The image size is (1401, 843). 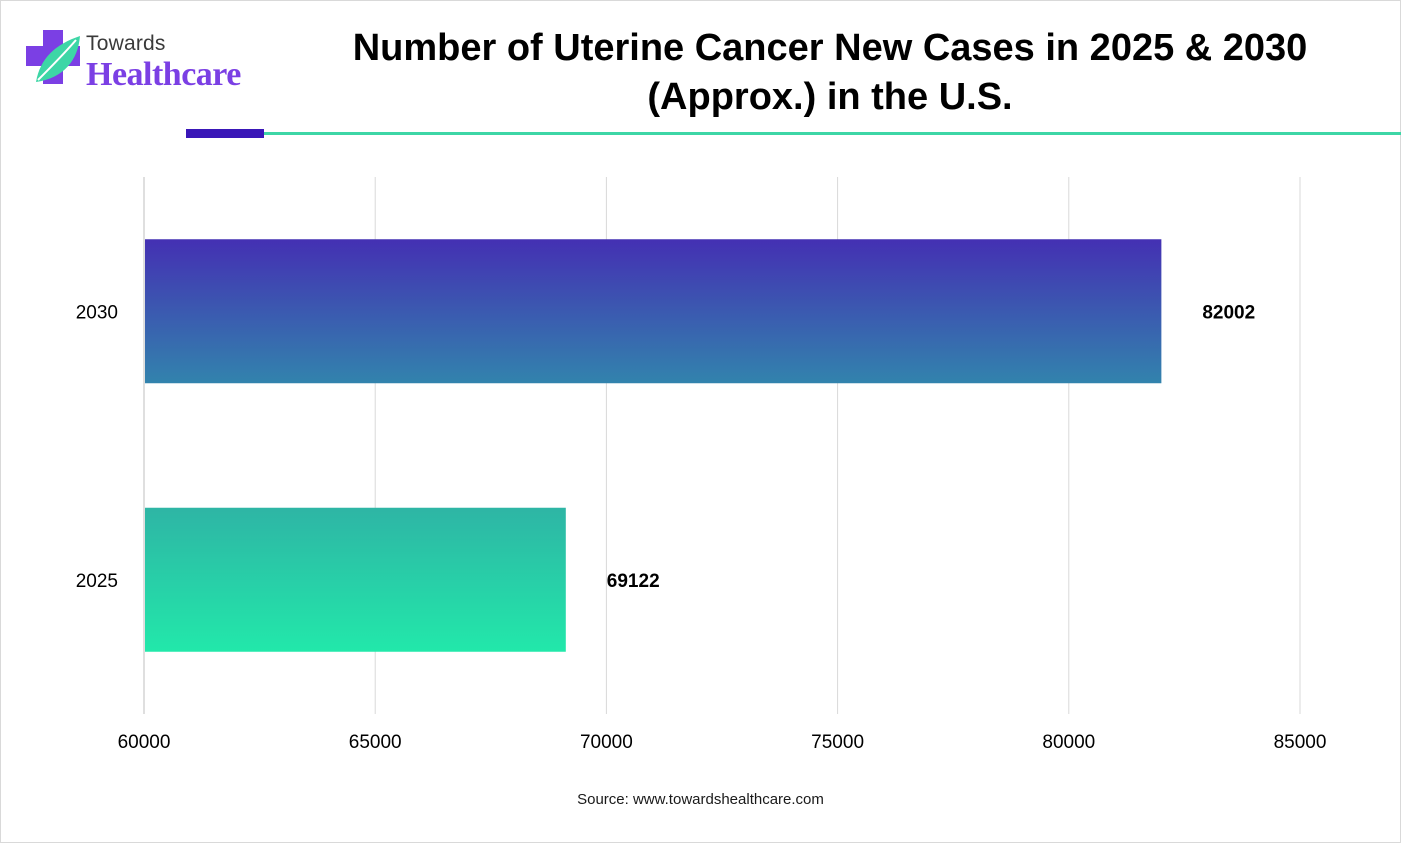 What do you see at coordinates (606, 742) in the screenshot?
I see `x-tick-label: 70000` at bounding box center [606, 742].